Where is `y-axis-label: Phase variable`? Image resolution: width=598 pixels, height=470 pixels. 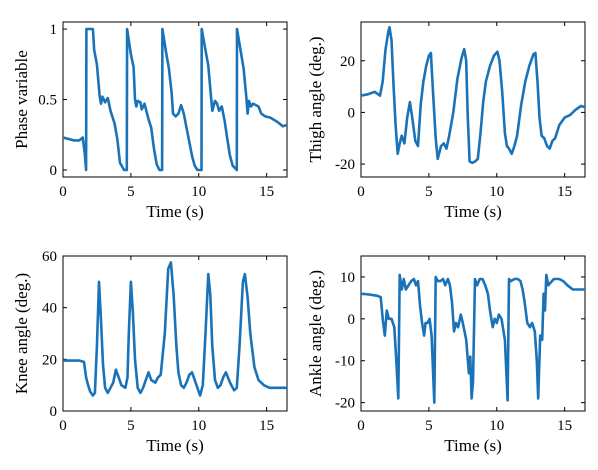
y-axis-label: Phase variable is located at coordinates (21, 99).